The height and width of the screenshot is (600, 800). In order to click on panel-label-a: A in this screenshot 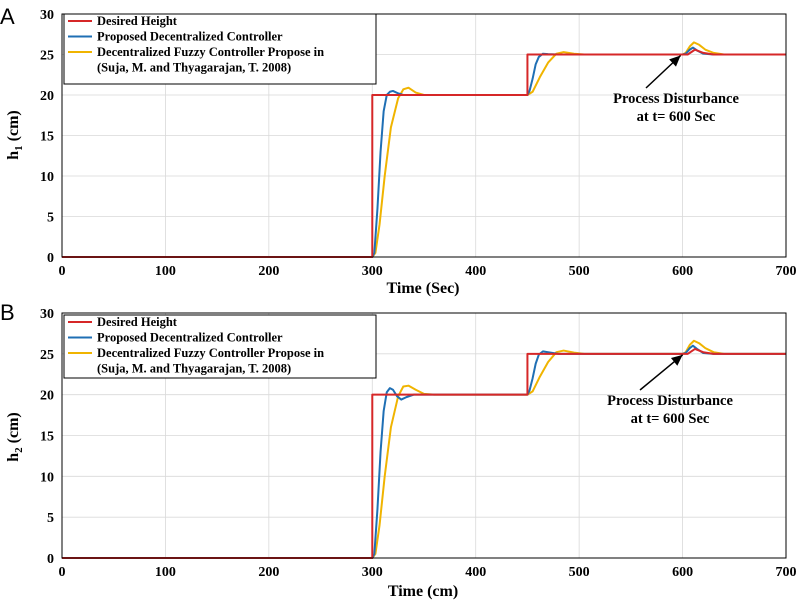, I will do `click(7, 16)`.